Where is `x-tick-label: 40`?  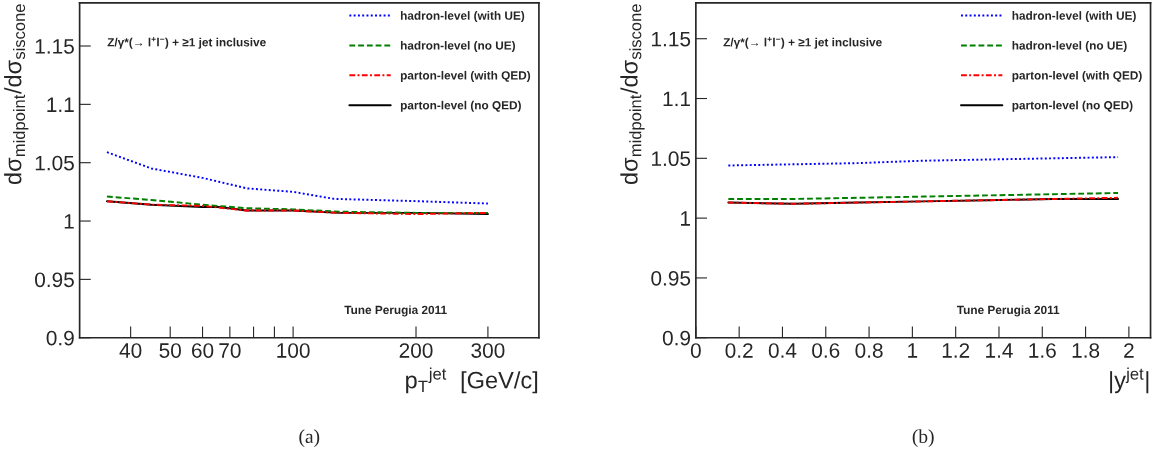
x-tick-label: 40 is located at coordinates (130, 350).